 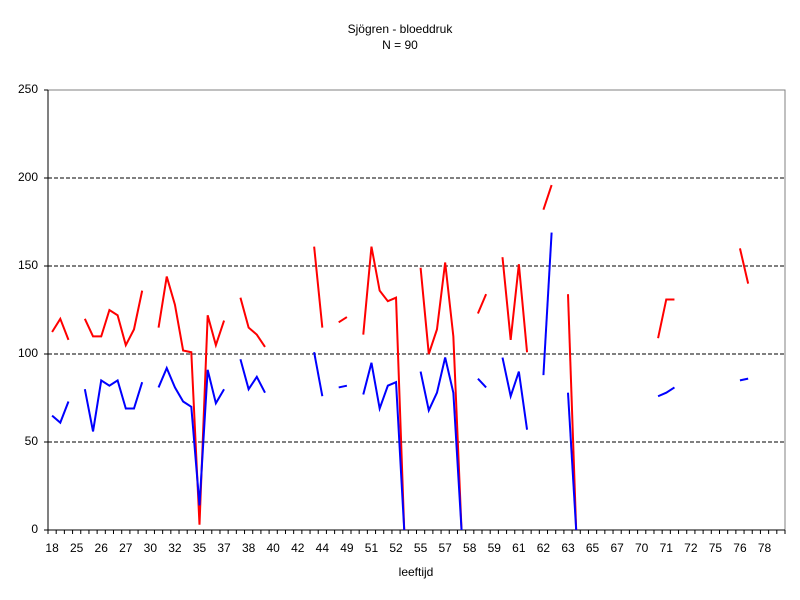 I want to click on y-tick-label: 100, so click(x=28, y=353).